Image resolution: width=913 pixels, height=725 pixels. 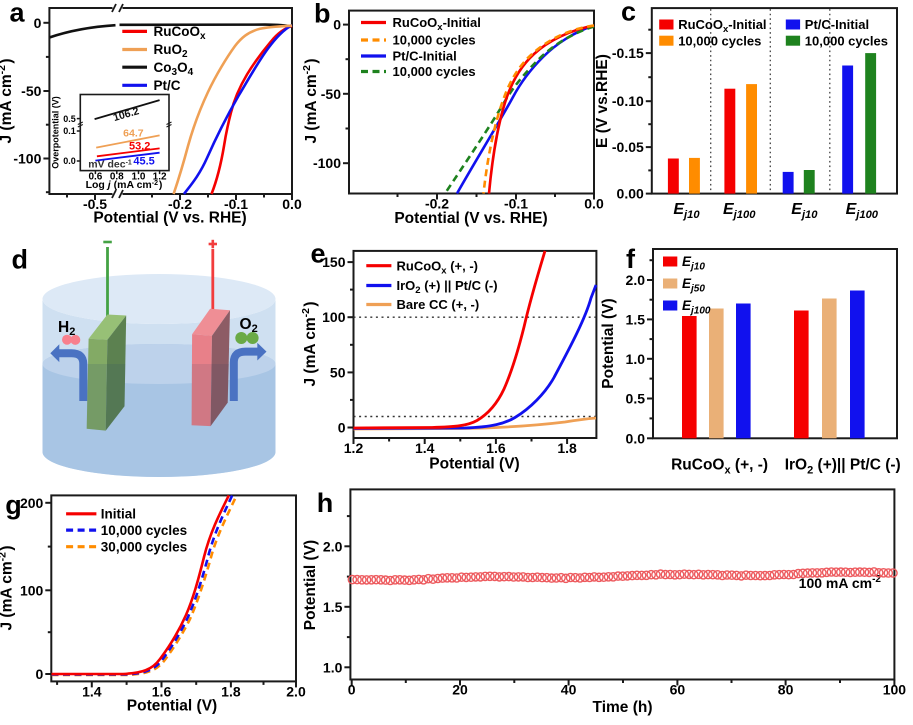 I want to click on svg-text: 53.2, so click(x=139, y=146).